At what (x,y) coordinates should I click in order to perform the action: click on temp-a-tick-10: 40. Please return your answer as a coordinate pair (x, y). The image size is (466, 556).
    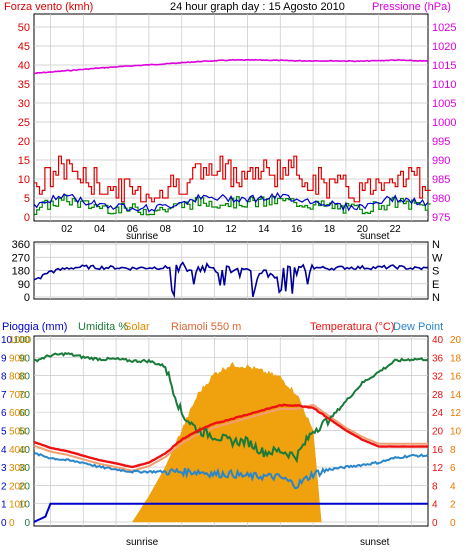
    Looking at the image, I should click on (438, 340).